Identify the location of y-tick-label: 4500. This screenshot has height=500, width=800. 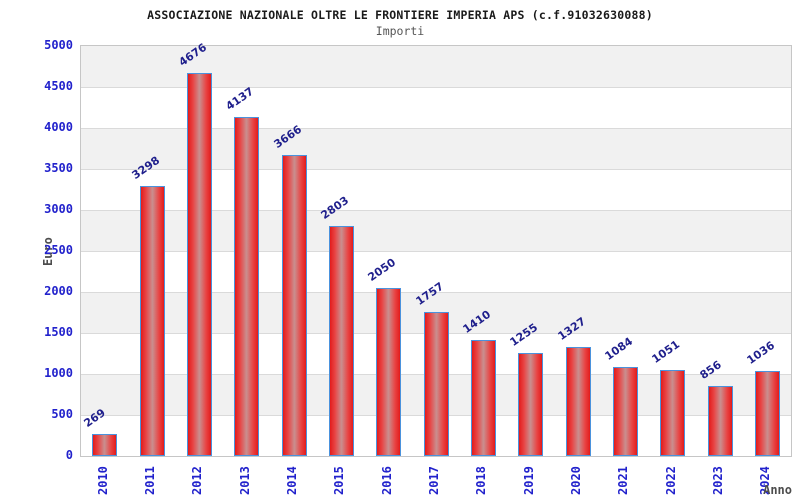
(58, 86).